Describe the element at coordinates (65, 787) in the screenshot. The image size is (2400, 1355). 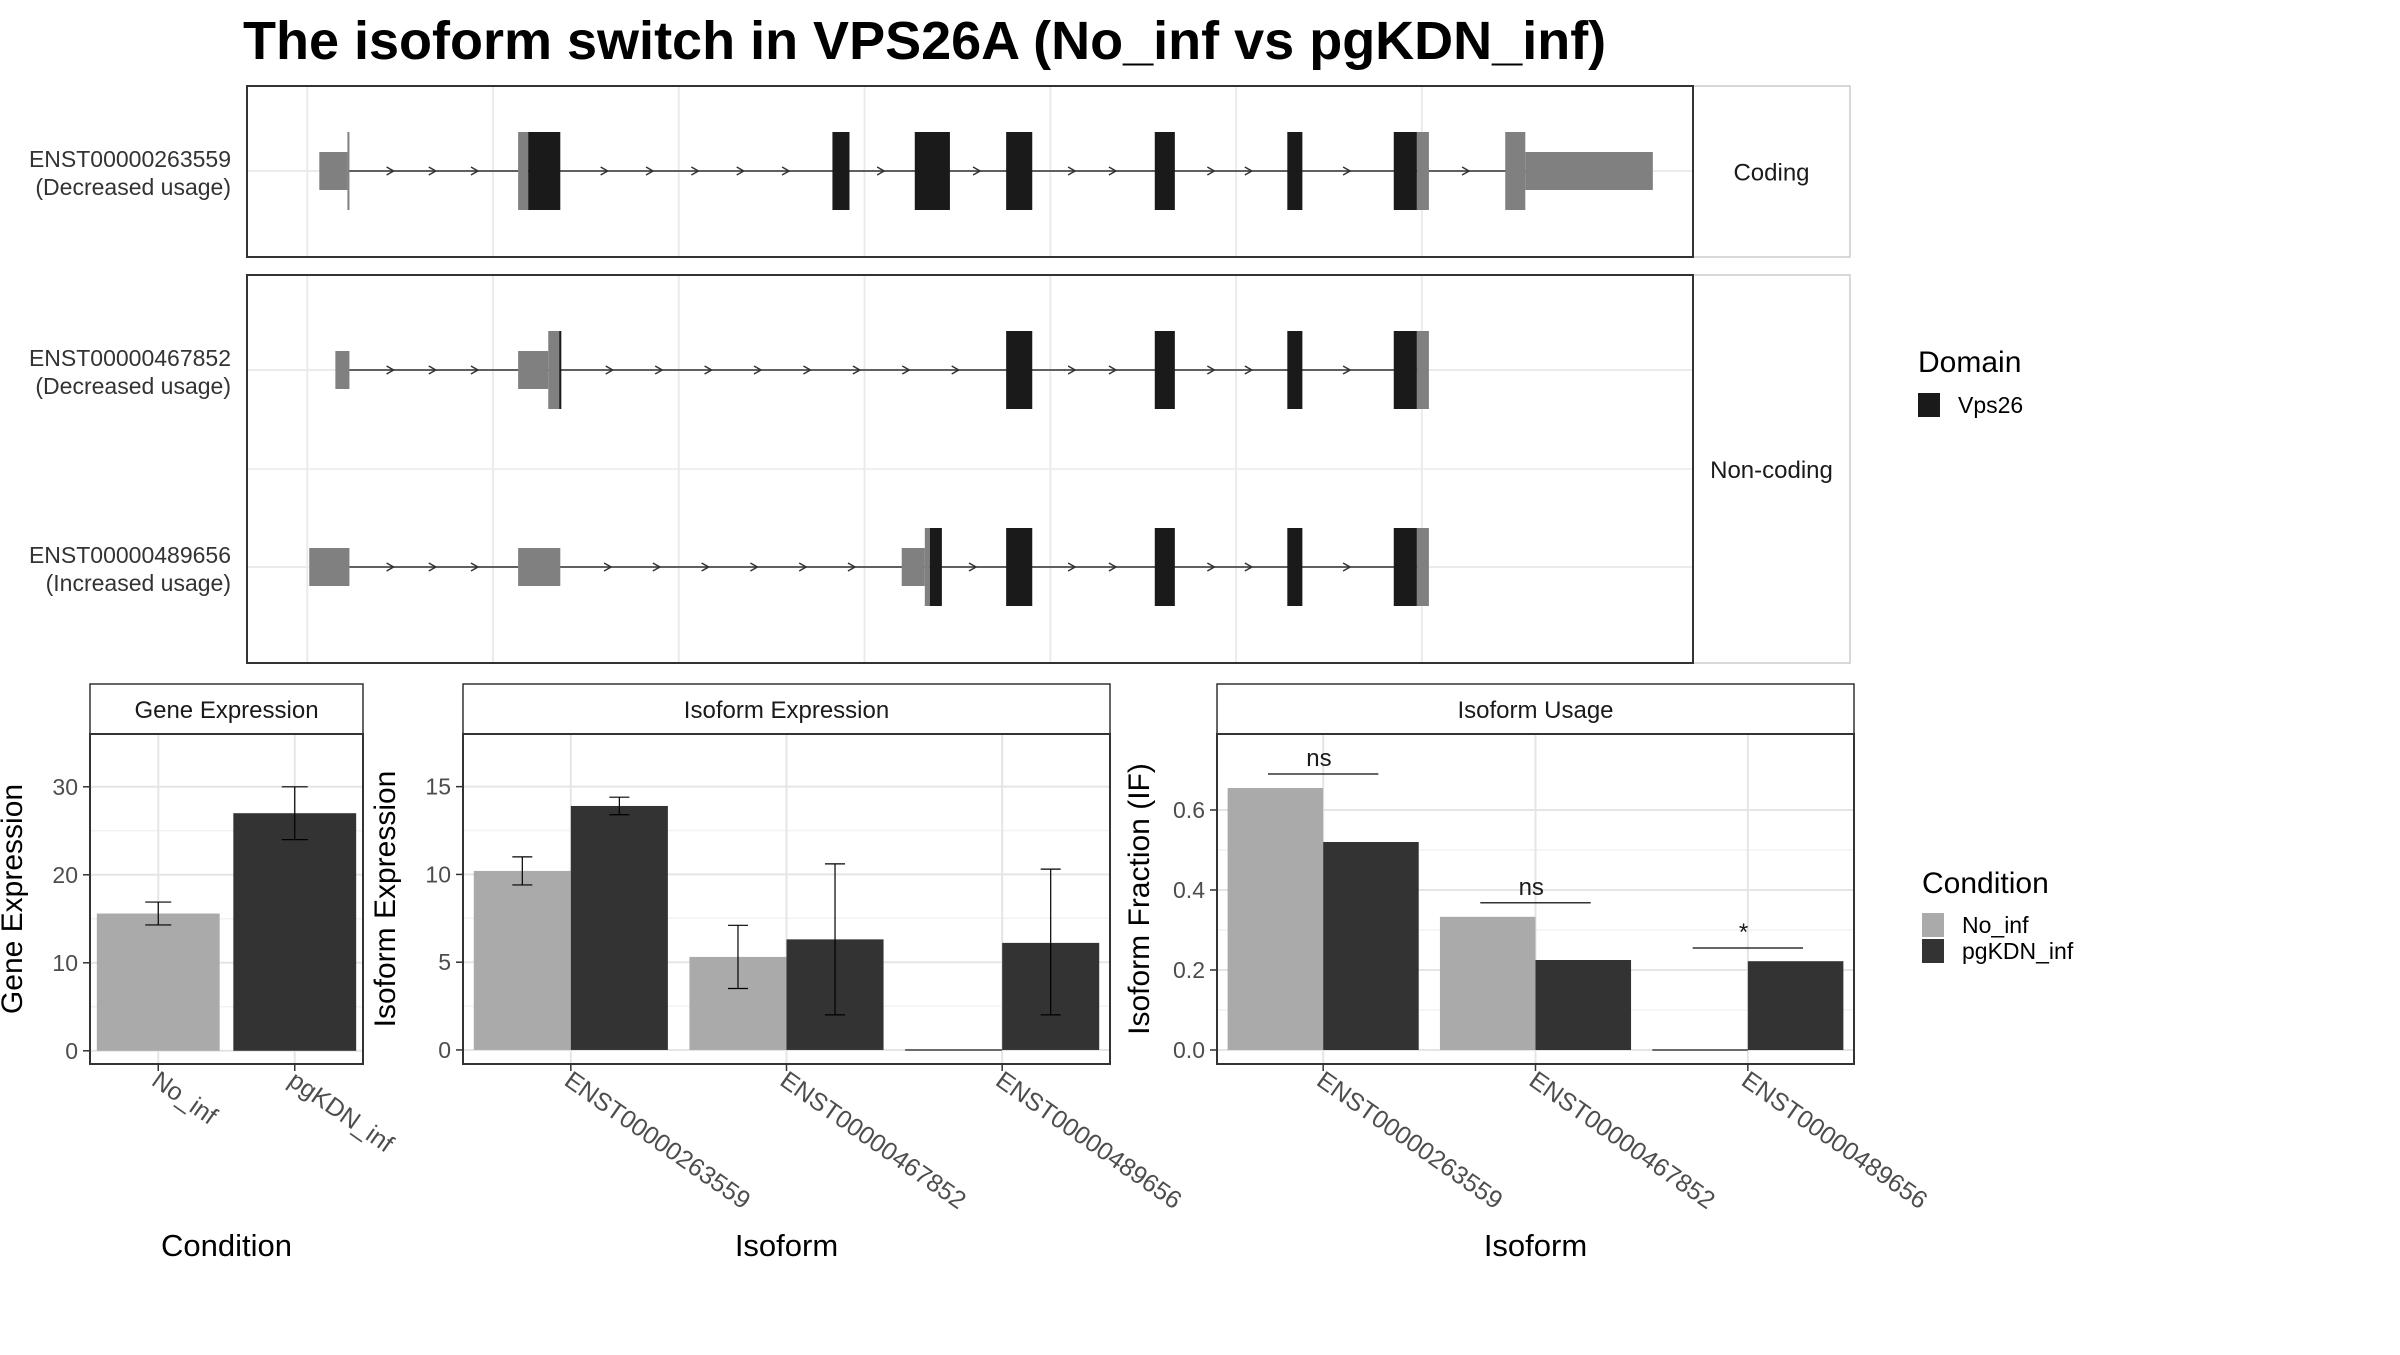
I see `y-tick-label: 30` at that location.